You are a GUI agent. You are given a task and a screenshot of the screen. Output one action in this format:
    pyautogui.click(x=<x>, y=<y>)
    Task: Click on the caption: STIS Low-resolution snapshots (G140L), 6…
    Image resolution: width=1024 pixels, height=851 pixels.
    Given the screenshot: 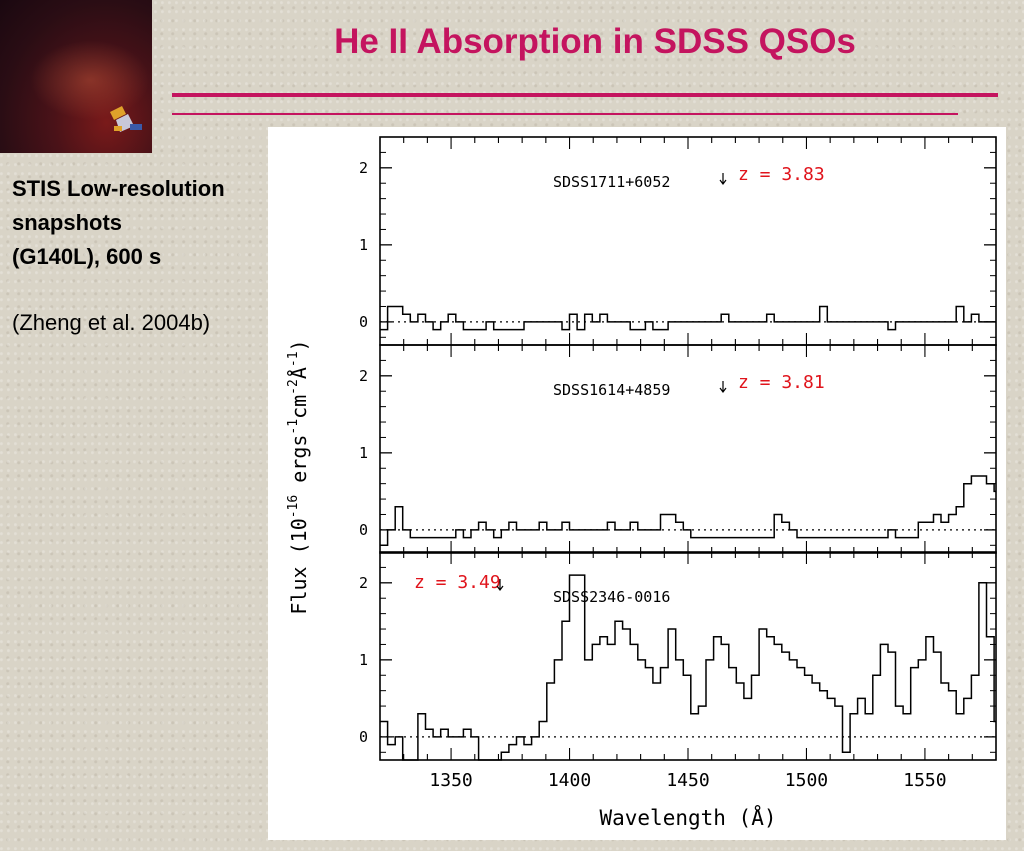 What is the action you would take?
    pyautogui.click(x=162, y=223)
    